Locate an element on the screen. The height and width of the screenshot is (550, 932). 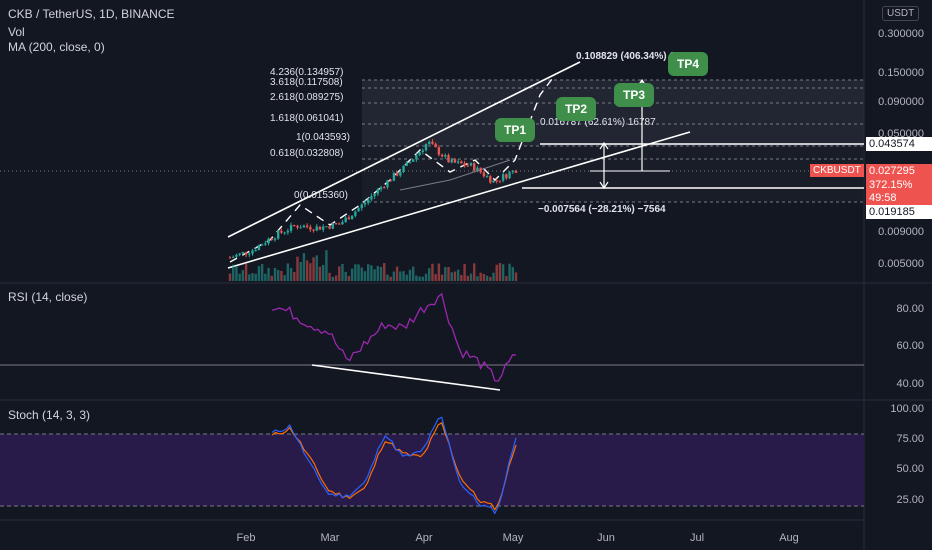
tp4-badge: TP4 is located at coordinates (688, 64).